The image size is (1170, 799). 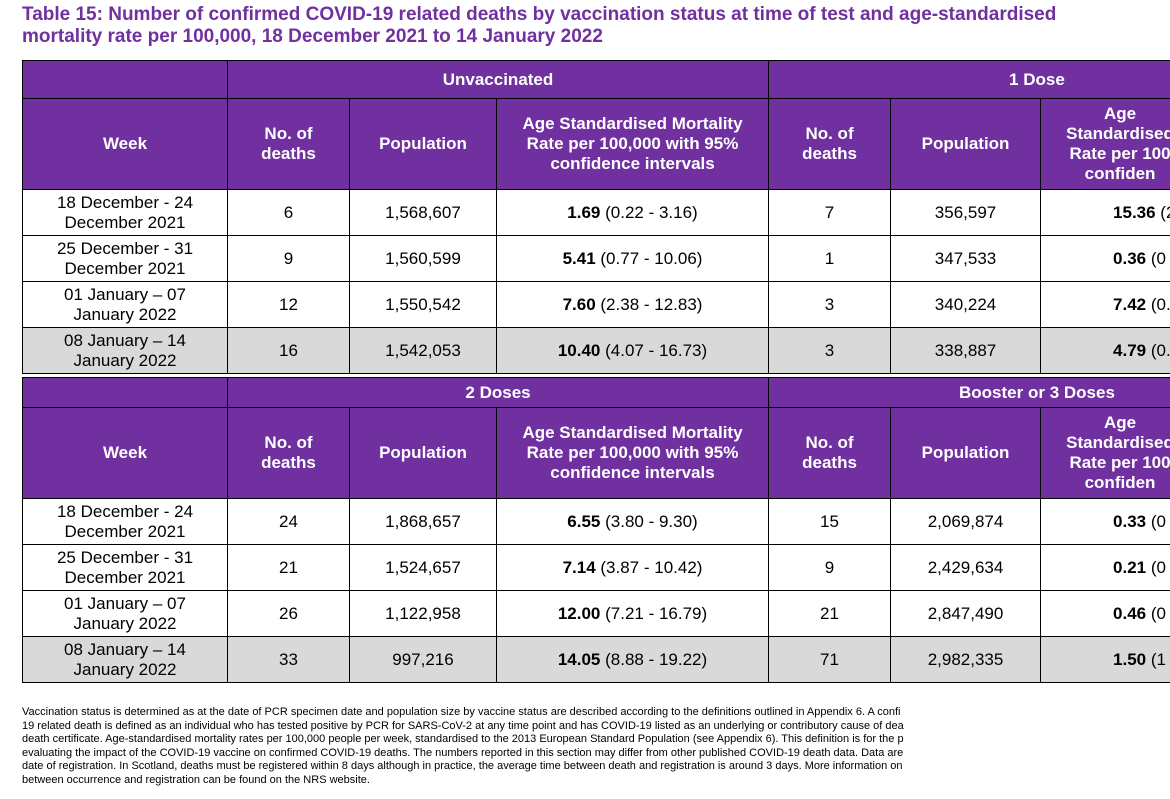 I want to click on week-cell: 18 December - 24 December 2021, so click(x=125, y=521).